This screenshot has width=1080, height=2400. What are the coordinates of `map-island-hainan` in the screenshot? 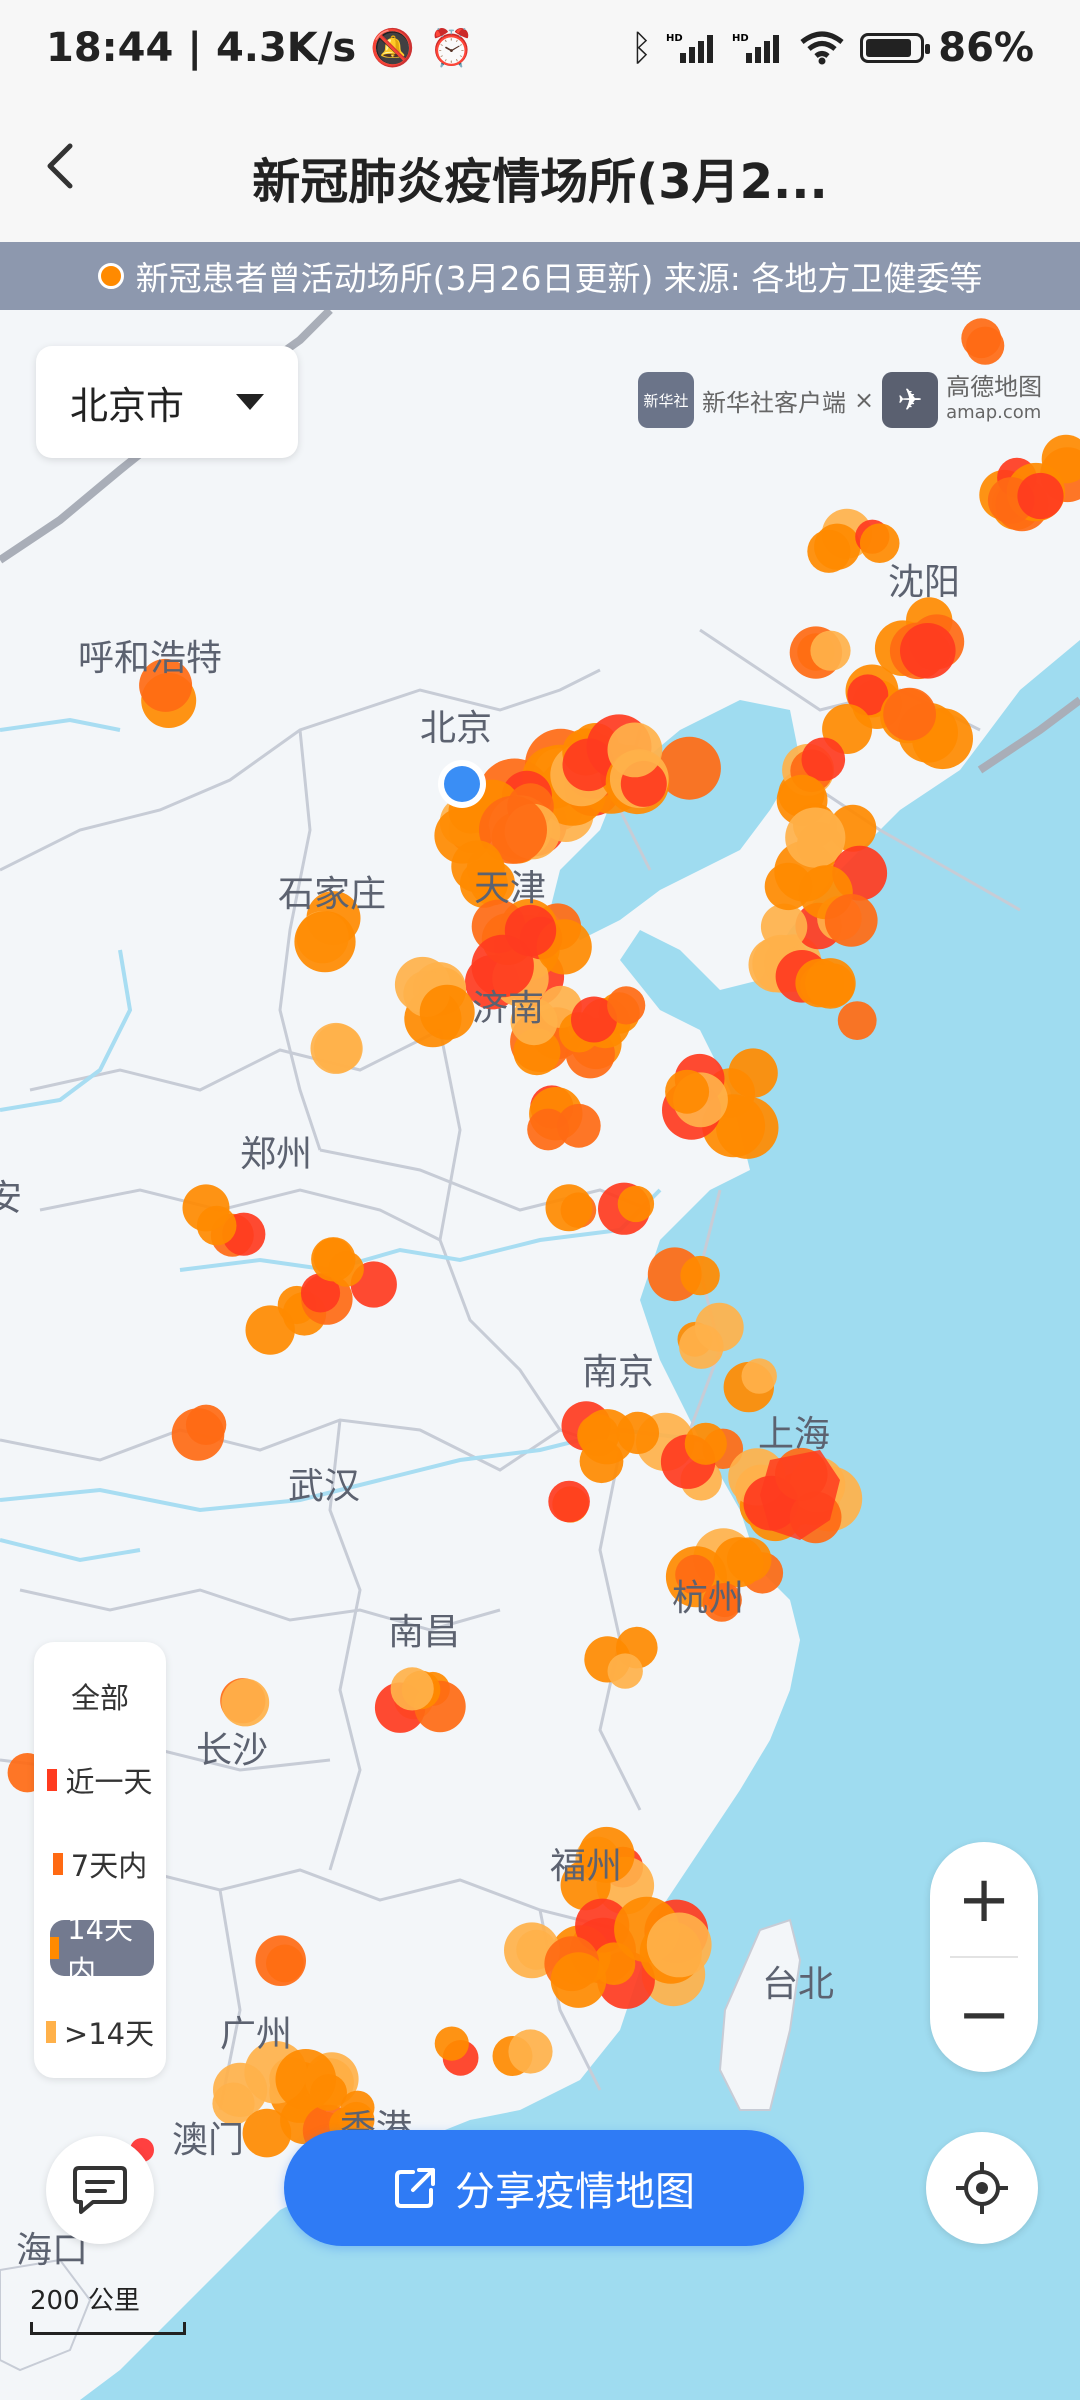 It's located at (46, 2315).